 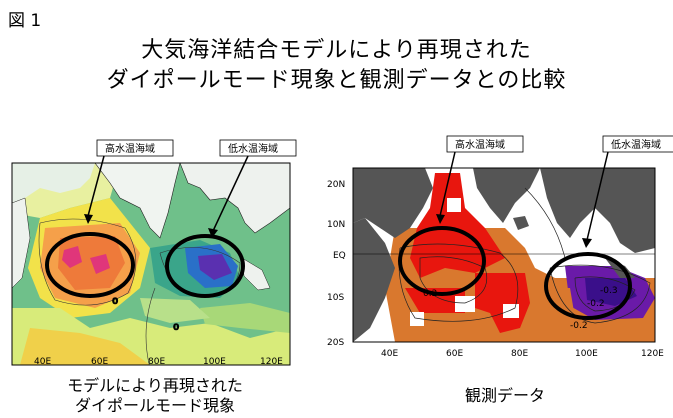 What do you see at coordinates (336, 185) in the screenshot?
I see `right-y-tick-20N: 20N` at bounding box center [336, 185].